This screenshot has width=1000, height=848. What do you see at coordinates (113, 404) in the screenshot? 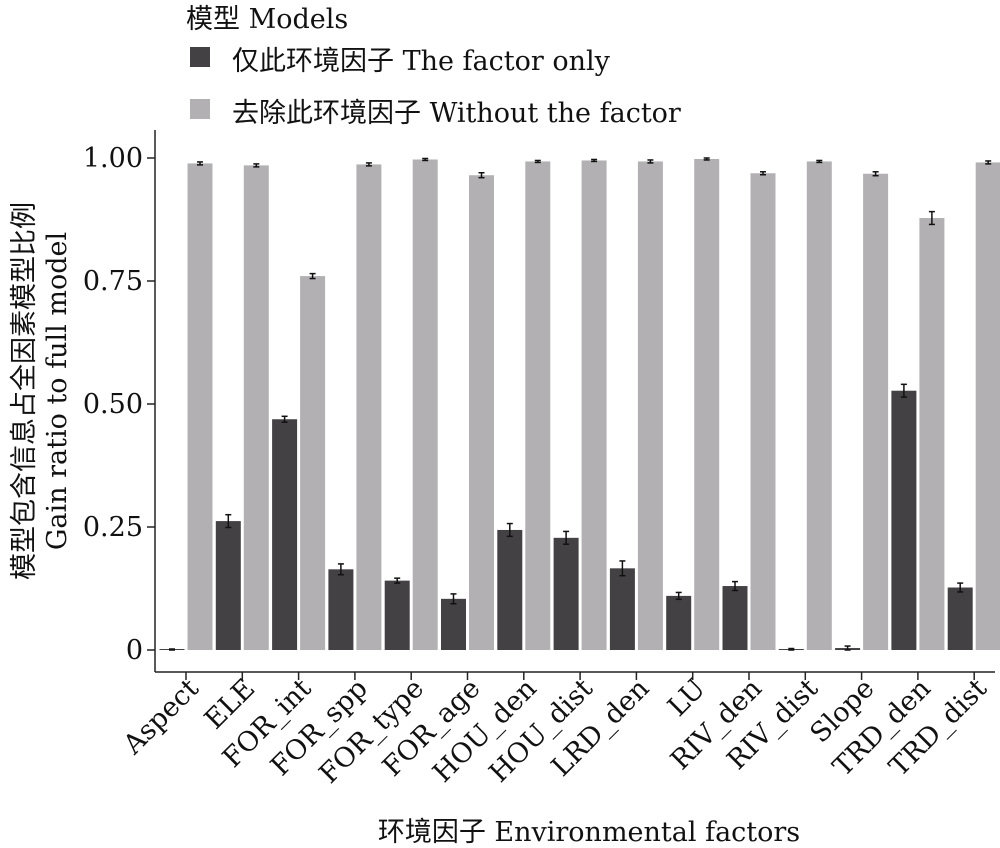
I see `y-tick-label: 0.50` at bounding box center [113, 404].